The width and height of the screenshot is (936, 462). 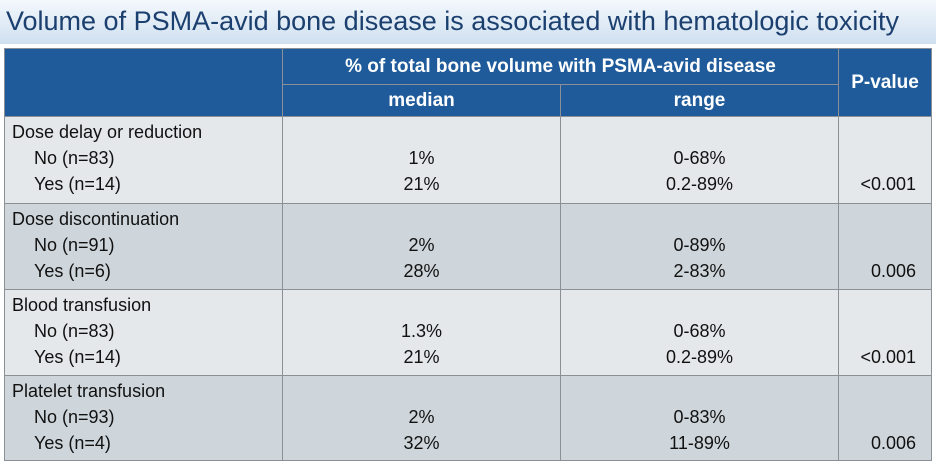 What do you see at coordinates (143, 82) in the screenshot?
I see `header-cell` at bounding box center [143, 82].